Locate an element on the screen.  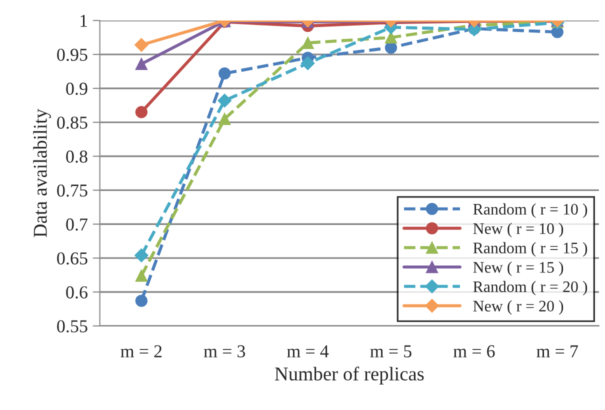
x-tick-label: m = 7 is located at coordinates (557, 351).